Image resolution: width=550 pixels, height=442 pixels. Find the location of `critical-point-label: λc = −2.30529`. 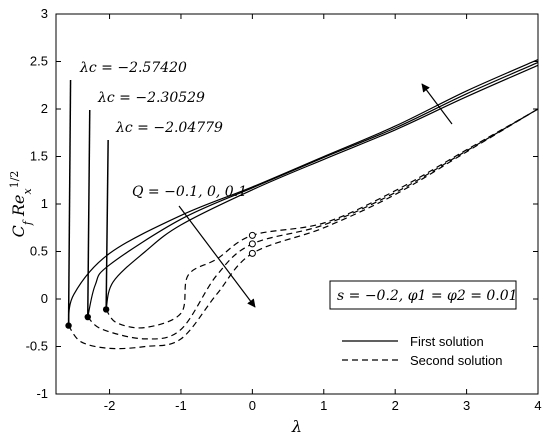

critical-point-label: λc = −2.30529 is located at coordinates (151, 98).